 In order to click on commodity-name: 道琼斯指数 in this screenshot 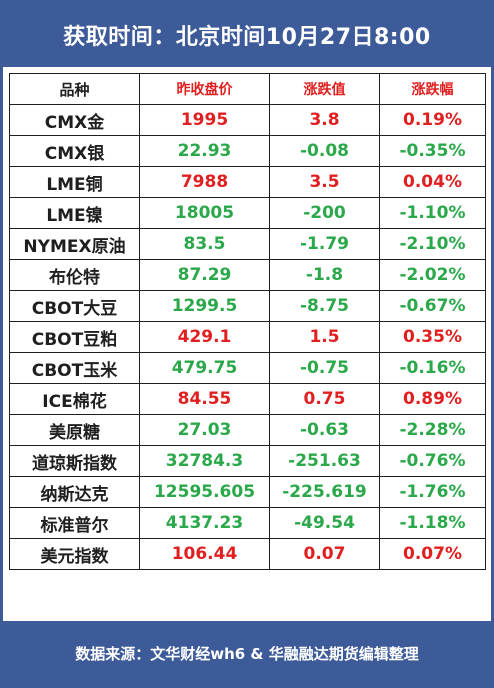, I will do `click(74, 461)`.